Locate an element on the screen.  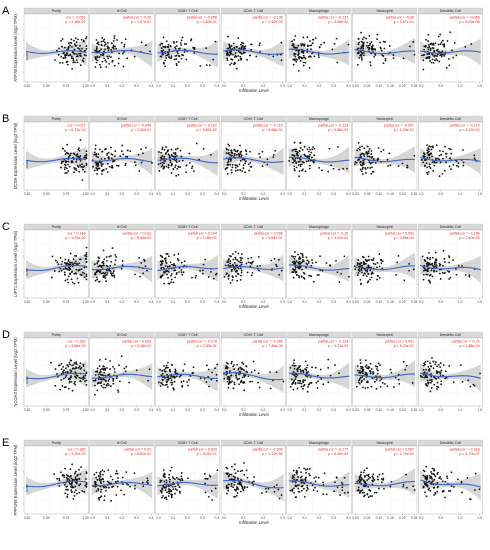
y-axis-label: DCSH Expression Level (log2 TPM) is located at coordinates (15, 155).